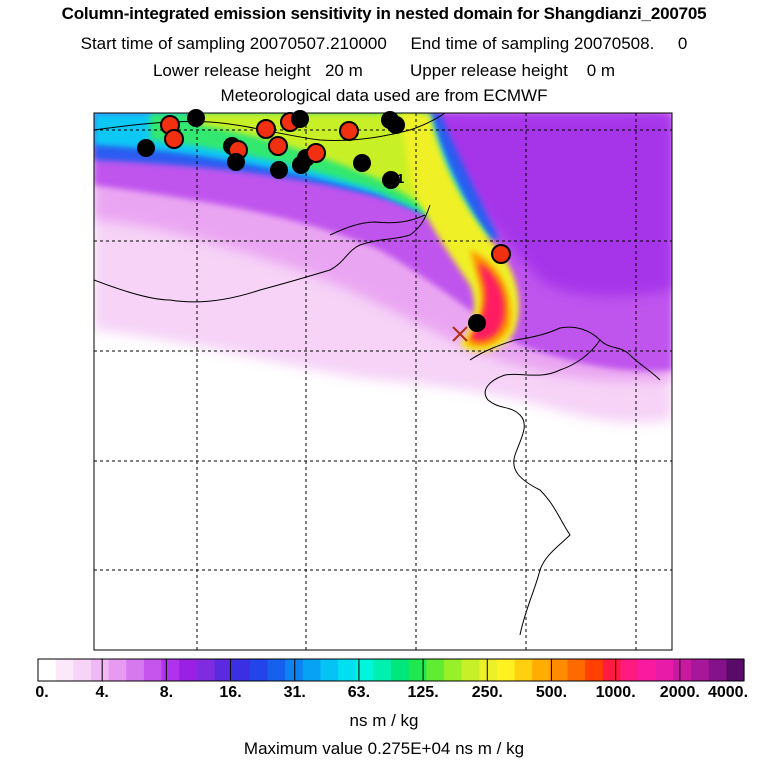 The width and height of the screenshot is (768, 768). Describe the element at coordinates (679, 692) in the screenshot. I see `colorbar-tick-label: 2000.` at that location.